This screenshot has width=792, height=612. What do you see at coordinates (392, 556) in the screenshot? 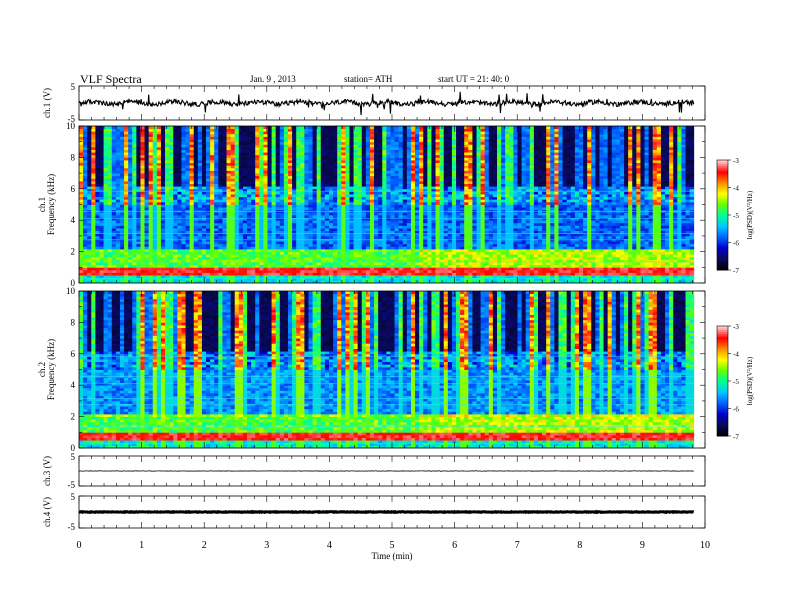
I see `x-axis-label: Time (min)` at bounding box center [392, 556].